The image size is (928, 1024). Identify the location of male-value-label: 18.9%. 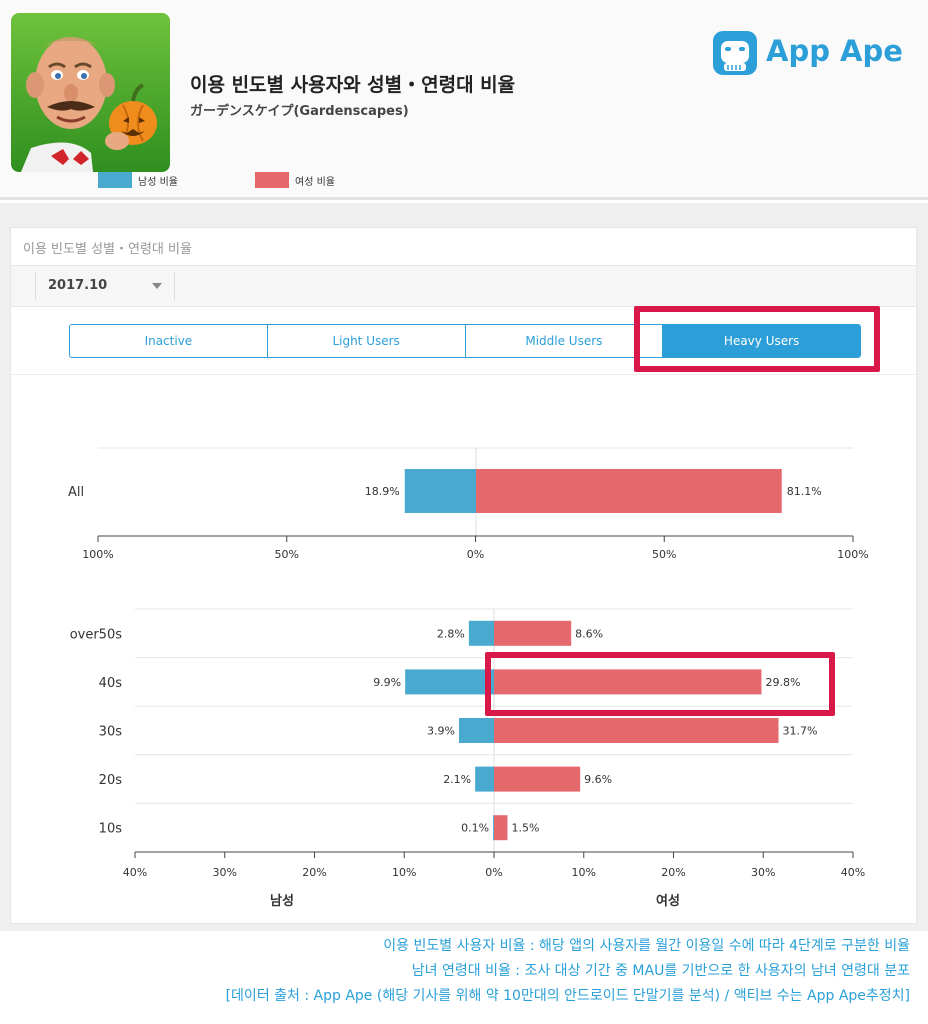
(382, 491).